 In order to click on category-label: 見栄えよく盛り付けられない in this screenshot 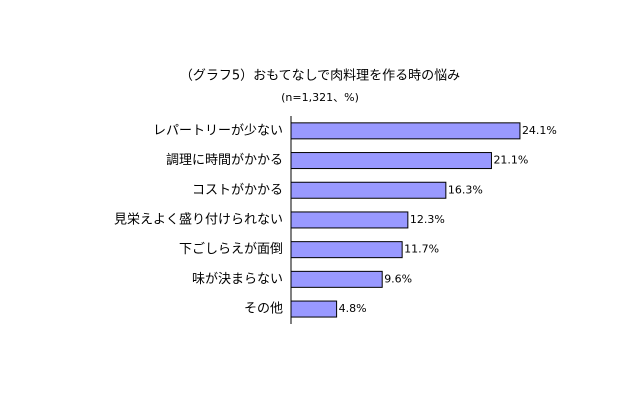, I will do `click(198, 219)`.